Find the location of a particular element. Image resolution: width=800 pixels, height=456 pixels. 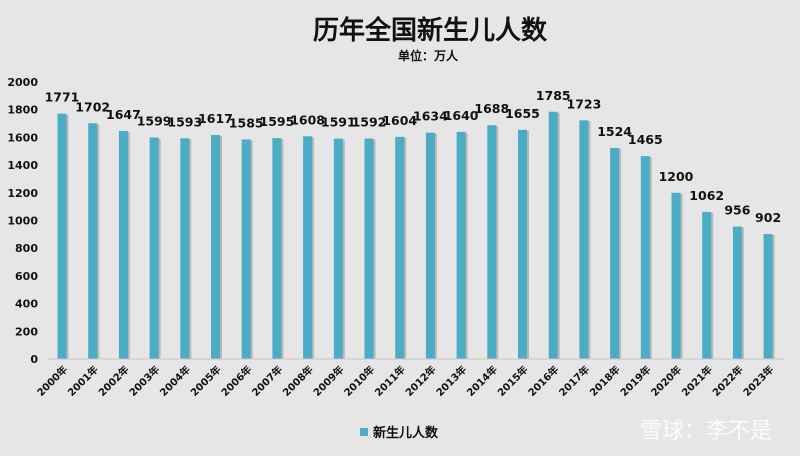

data-label: 1595 is located at coordinates (277, 121).